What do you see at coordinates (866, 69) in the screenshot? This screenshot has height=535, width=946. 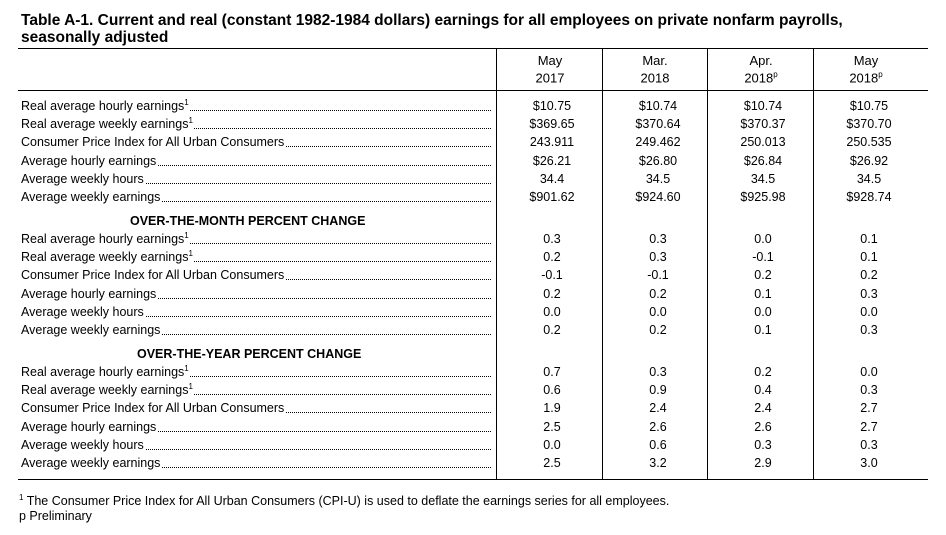 I see `column-header-may-2018: May 2018p` at bounding box center [866, 69].